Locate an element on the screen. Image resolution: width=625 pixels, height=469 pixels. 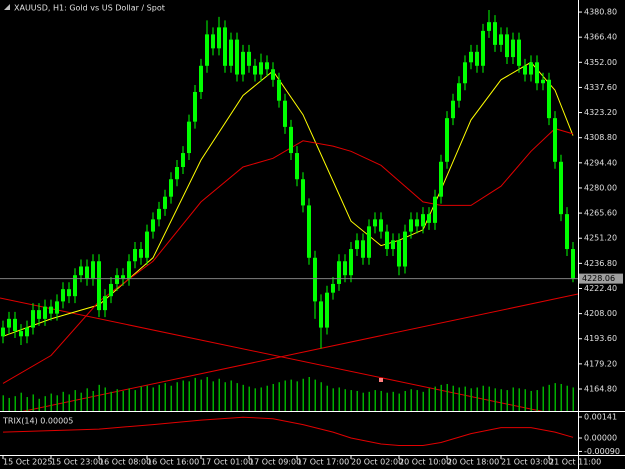
symbol-icon is located at coordinates (7, 7).